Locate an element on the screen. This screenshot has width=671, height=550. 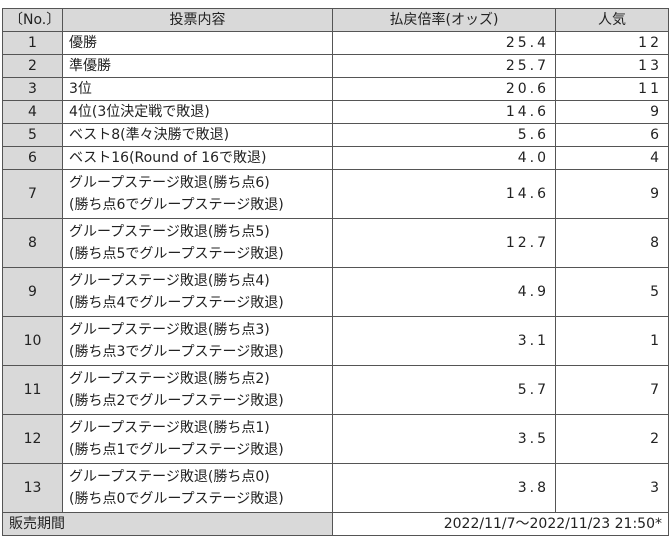
bet-content-line: グループステージ敗退(勝ち点6) is located at coordinates (169, 183).